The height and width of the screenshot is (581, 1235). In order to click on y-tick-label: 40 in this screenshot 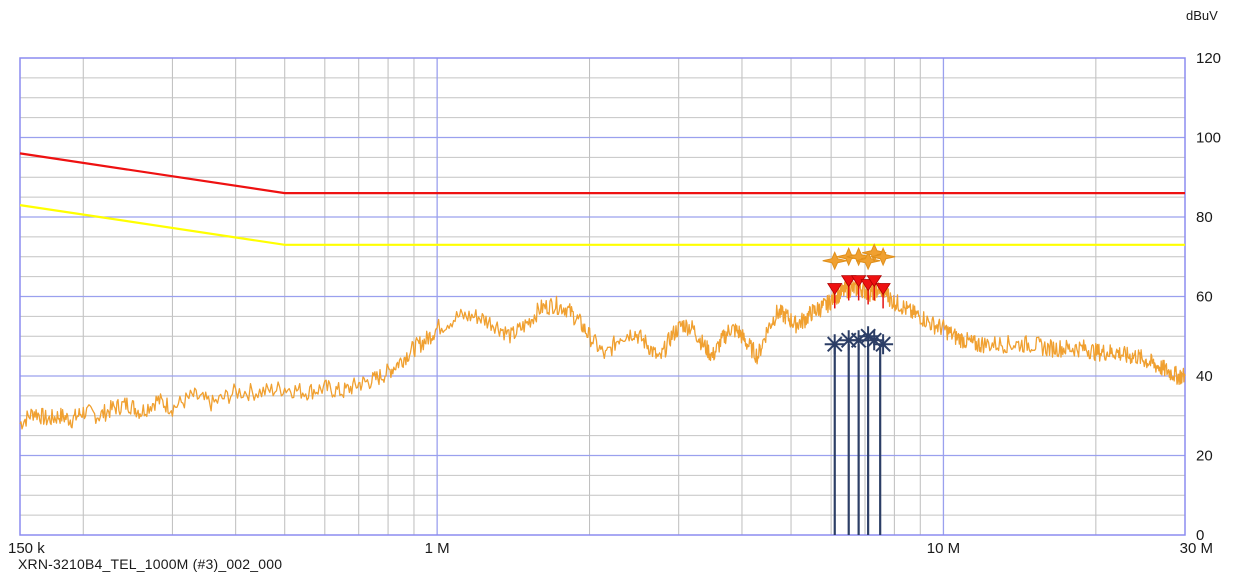, I will do `click(1204, 376)`.